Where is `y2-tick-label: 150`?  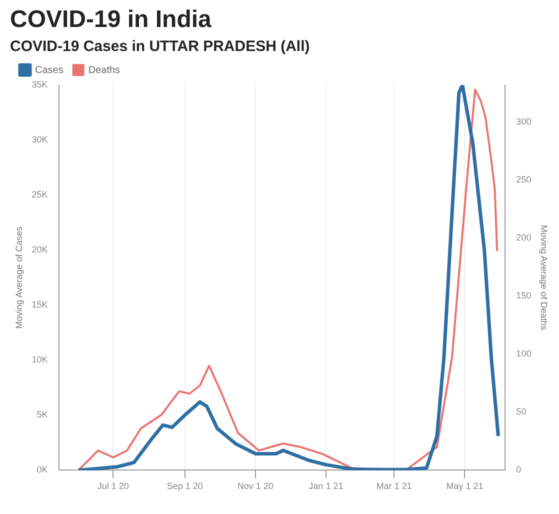
y2-tick-label: 150 is located at coordinates (524, 295).